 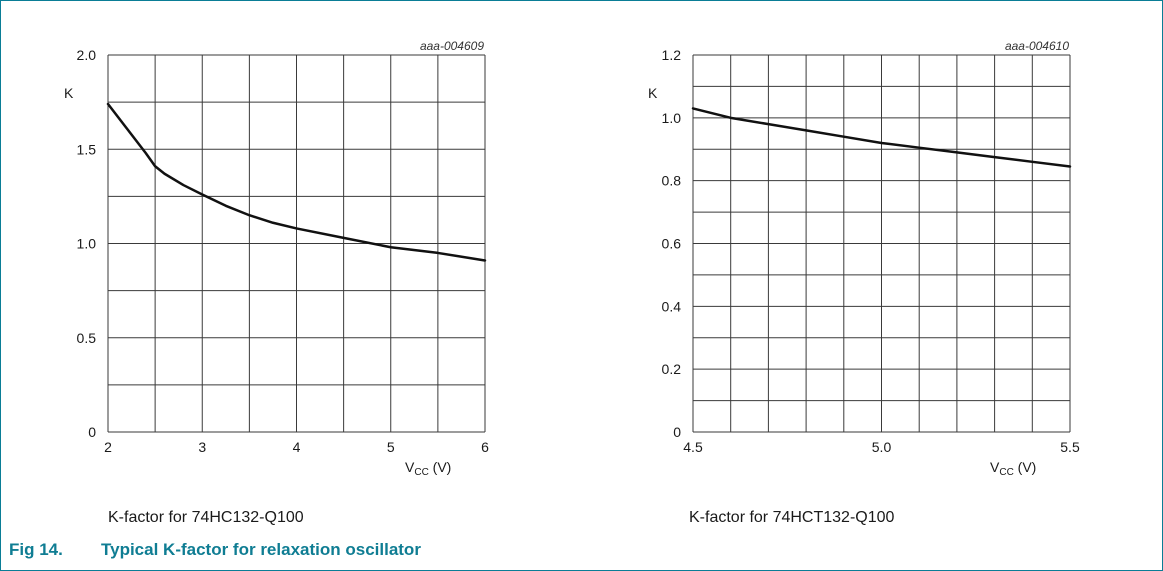 I want to click on y-tick-label: 0.5, so click(x=87, y=338).